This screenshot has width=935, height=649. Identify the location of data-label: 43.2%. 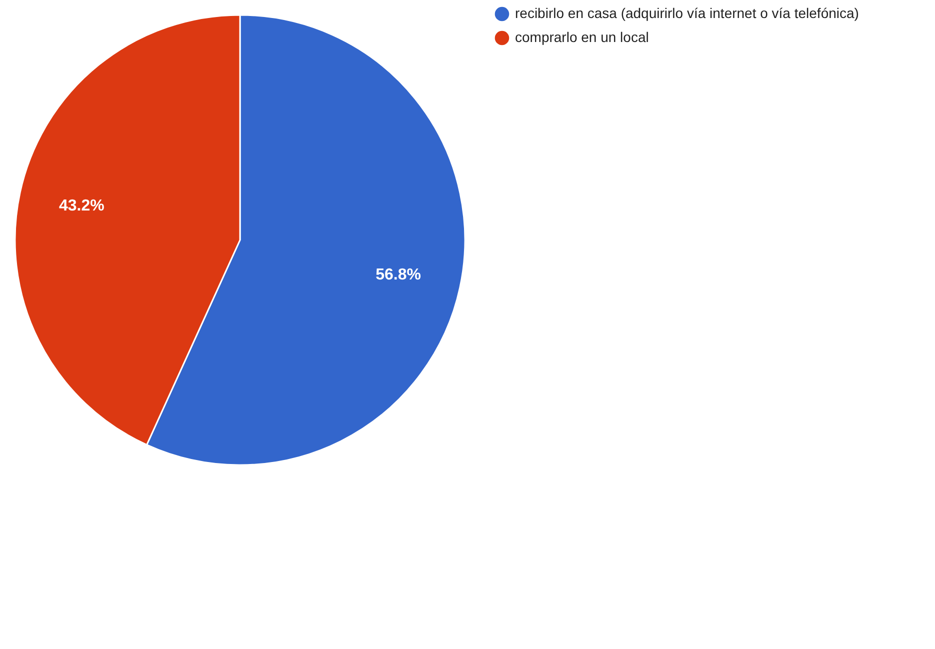
(81, 206).